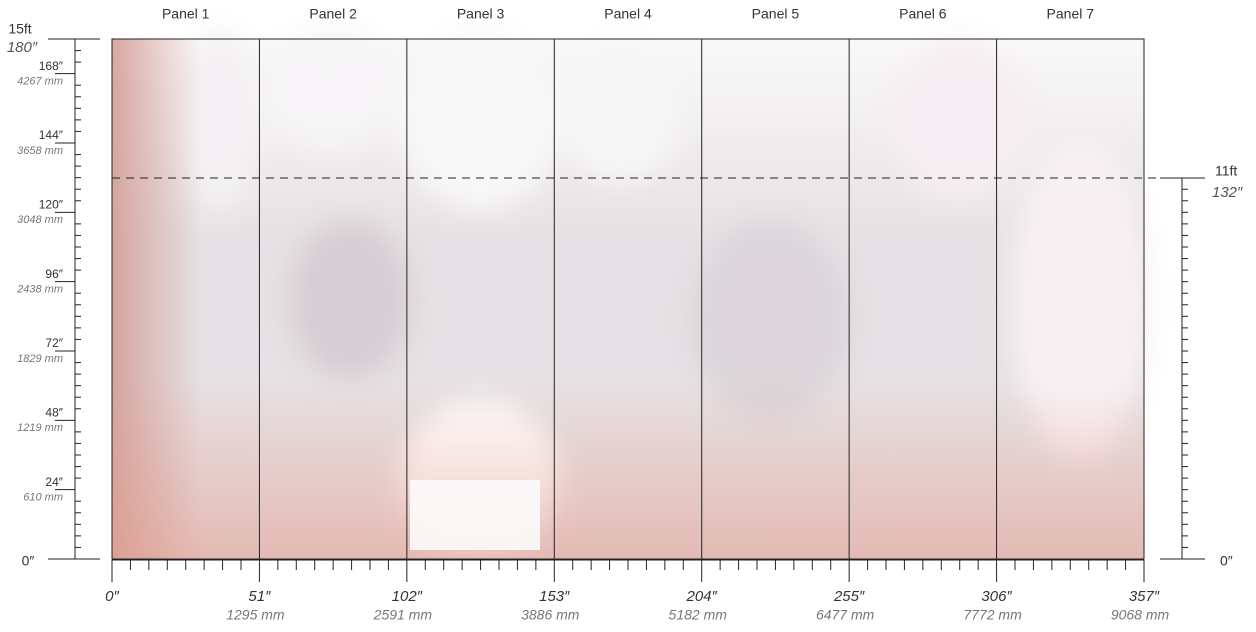 The height and width of the screenshot is (632, 1256). Describe the element at coordinates (43, 498) in the screenshot. I see `ruler-mm: 610 mm` at that location.